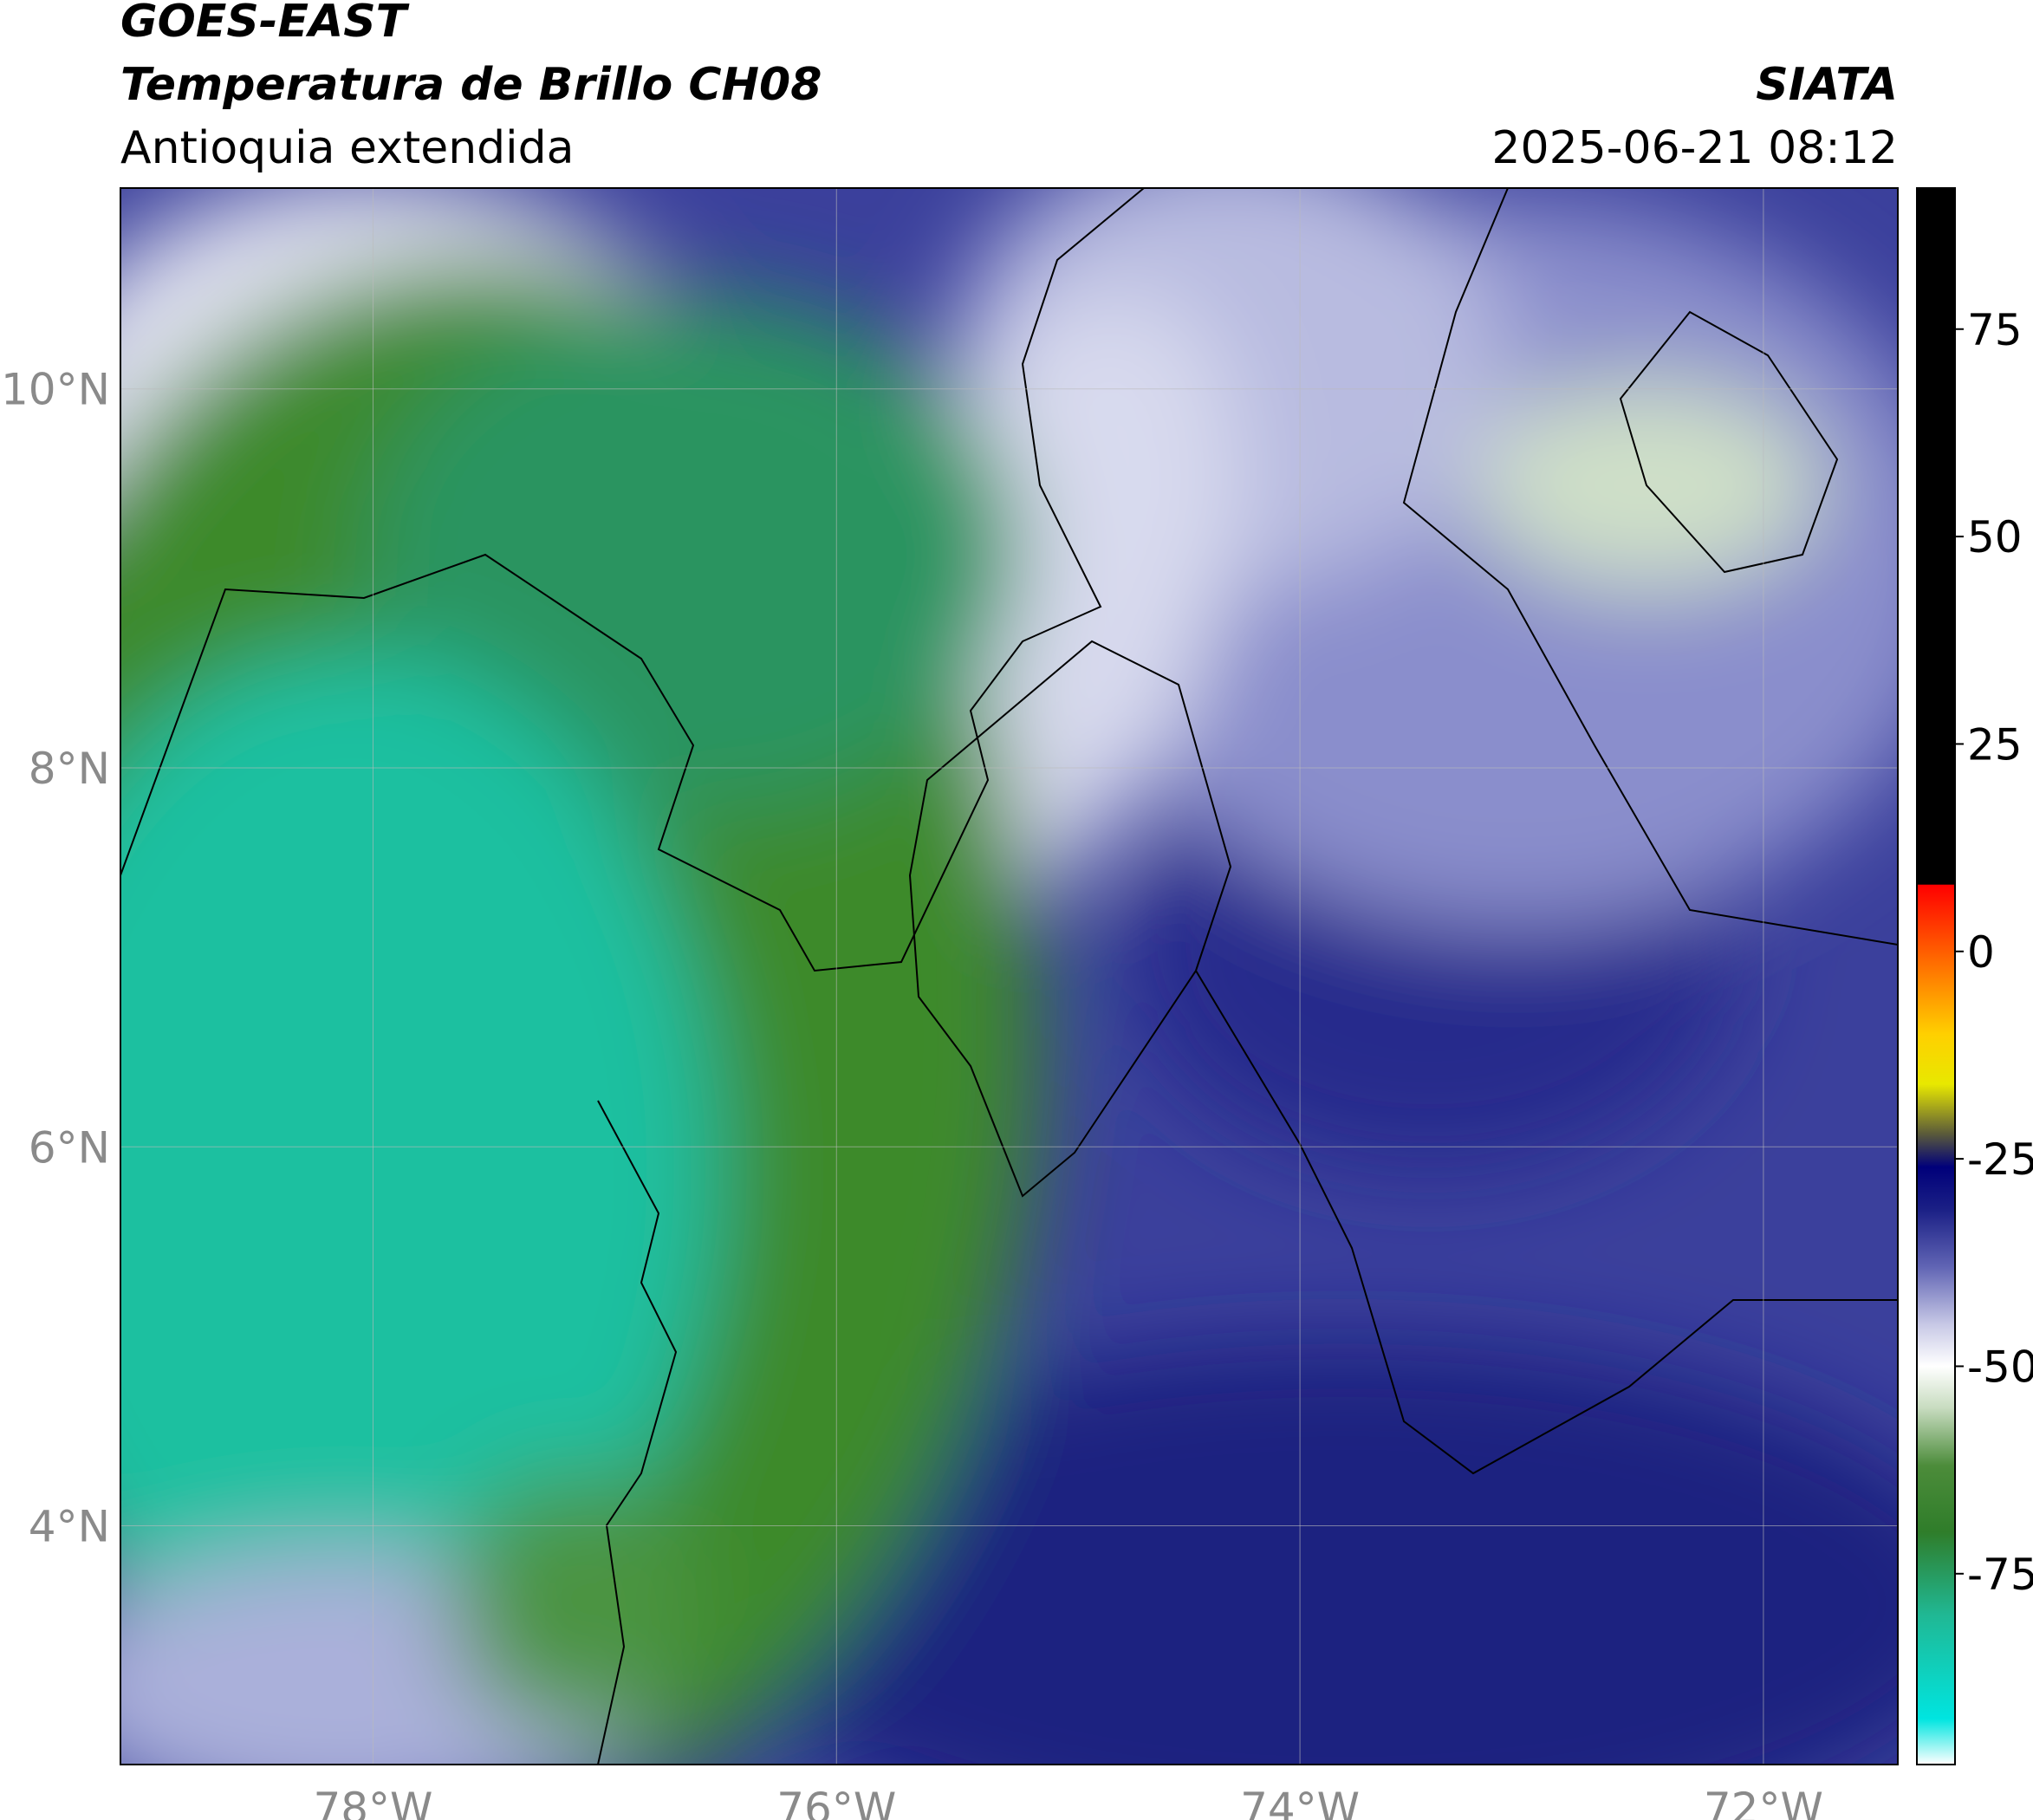 Image resolution: width=2033 pixels, height=1820 pixels. Describe the element at coordinates (2000, 1159) in the screenshot. I see `colorbar-tick-label: -25` at that location.